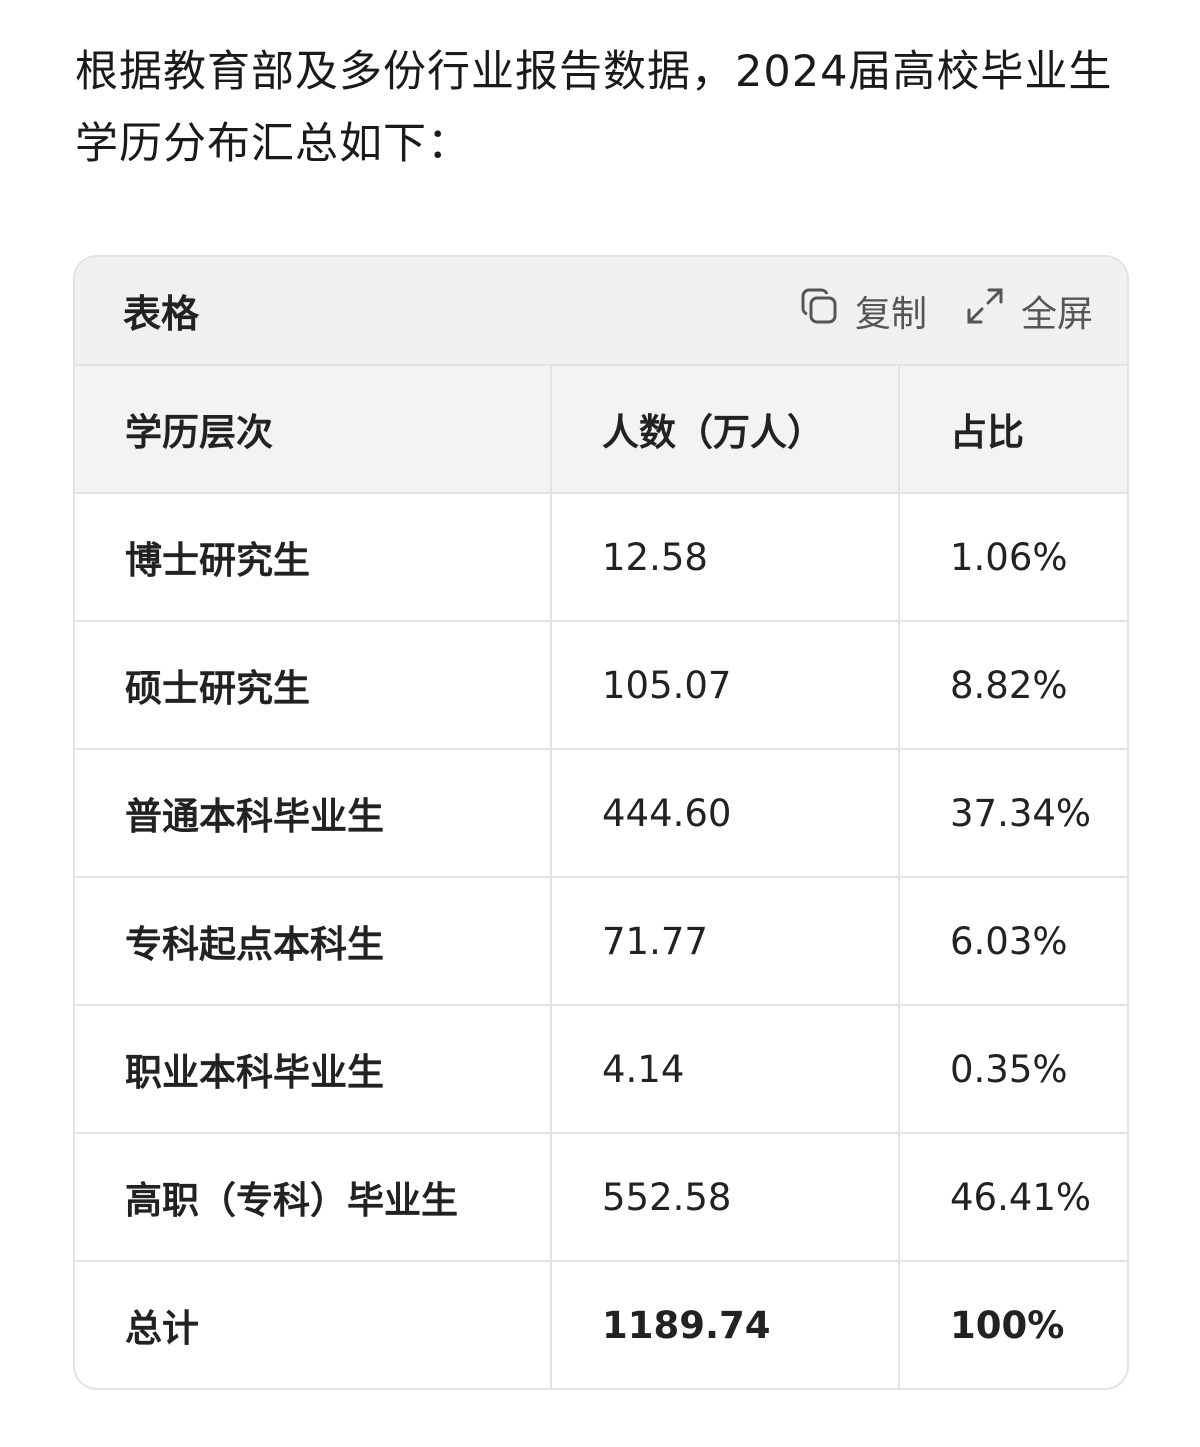 Image resolution: width=1200 pixels, height=1447 pixels. I want to click on table-row: 普通本科毕业生 444.60 37.34%, so click(601, 813).